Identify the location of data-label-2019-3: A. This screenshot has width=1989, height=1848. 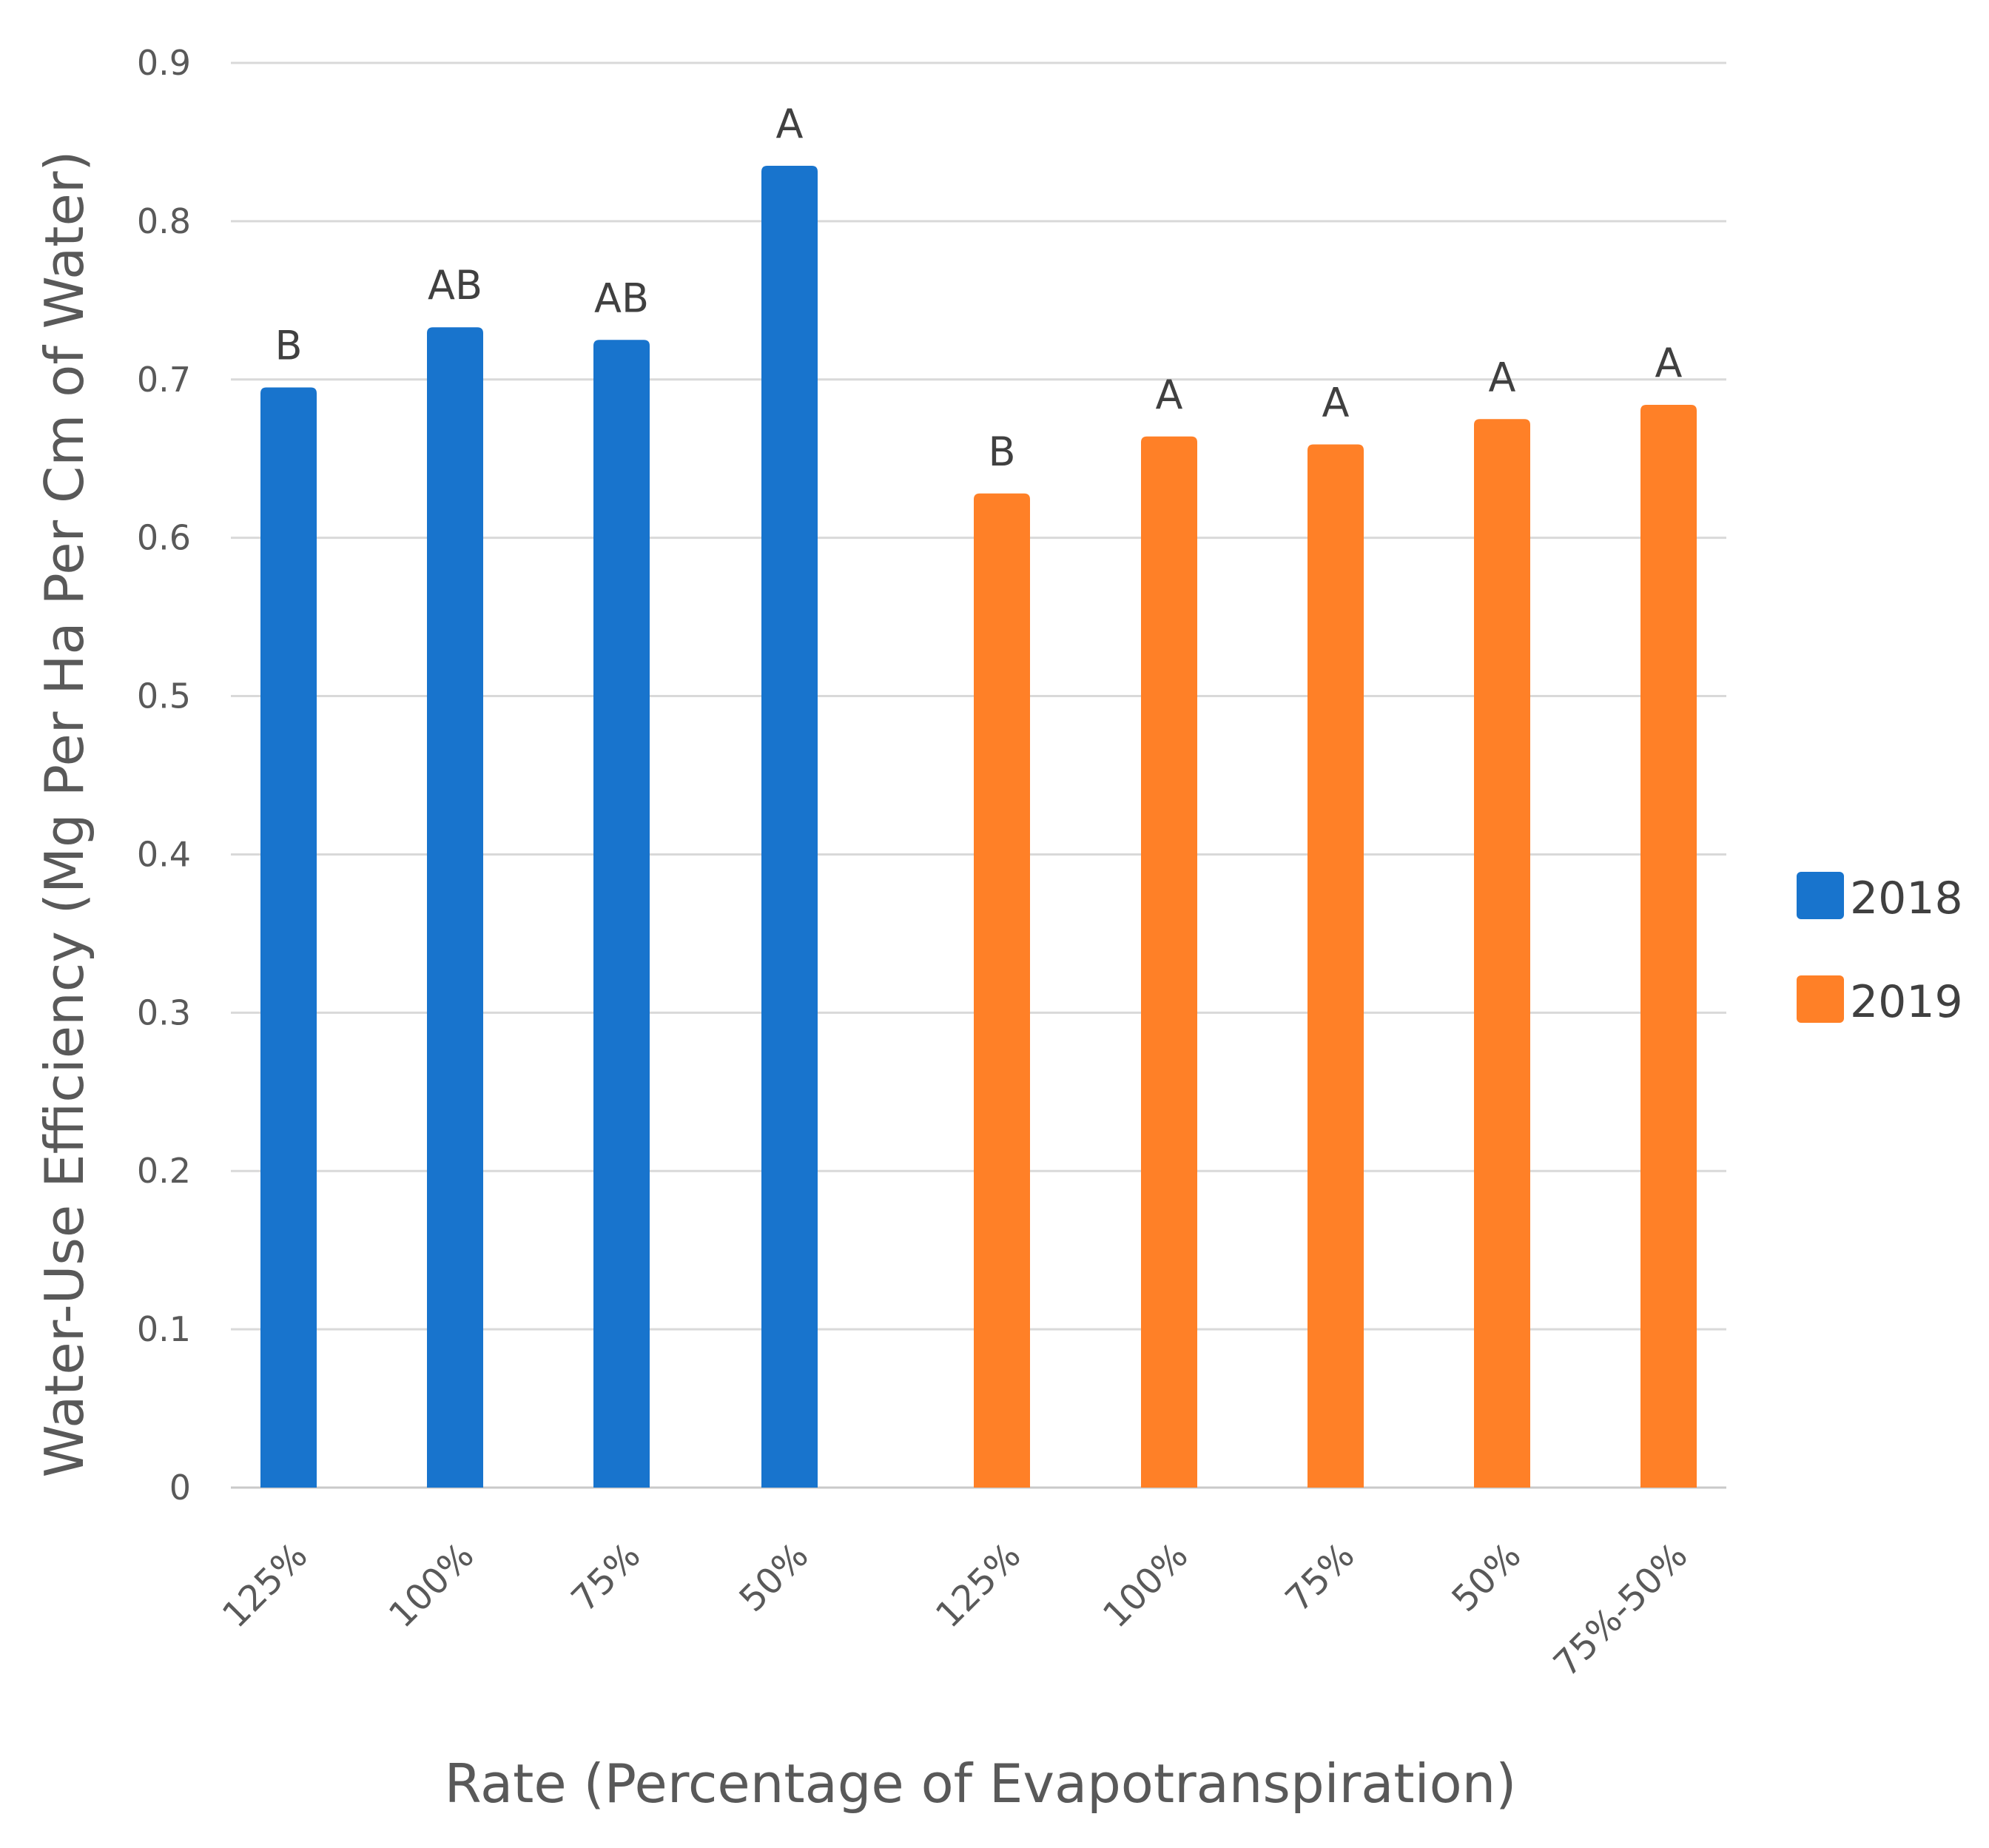
(1502, 377).